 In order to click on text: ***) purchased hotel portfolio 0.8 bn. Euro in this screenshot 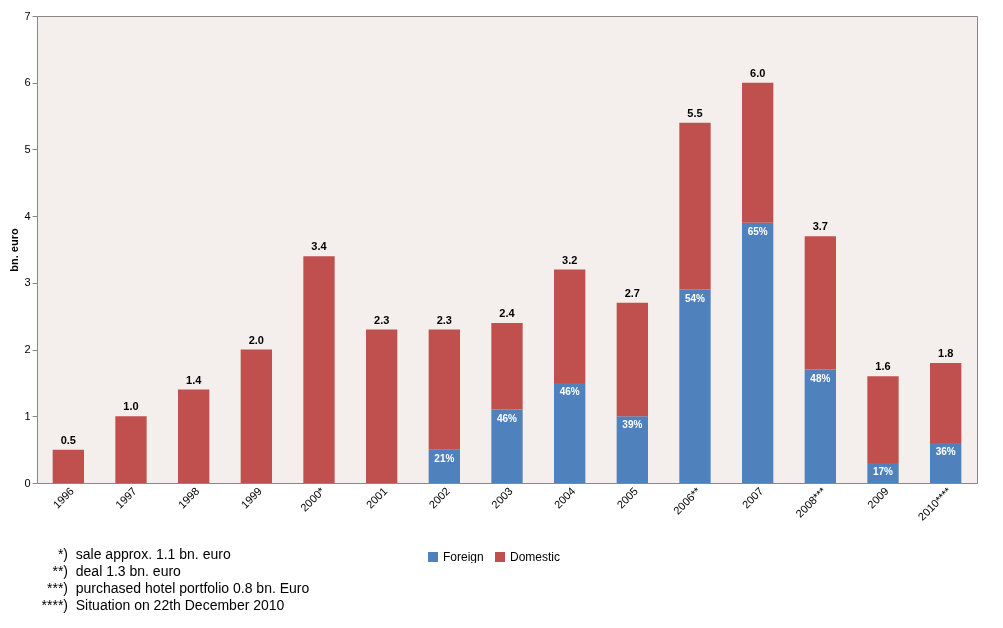, I will do `click(178, 588)`.